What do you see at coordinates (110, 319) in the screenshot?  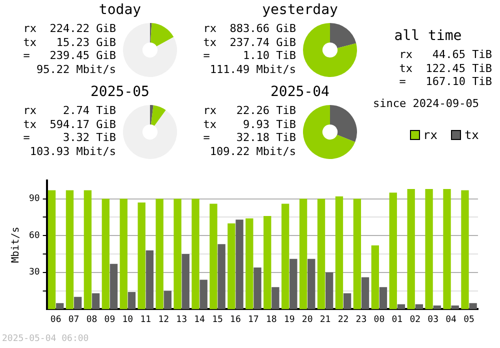 I see `x-tick-label: 09` at bounding box center [110, 319].